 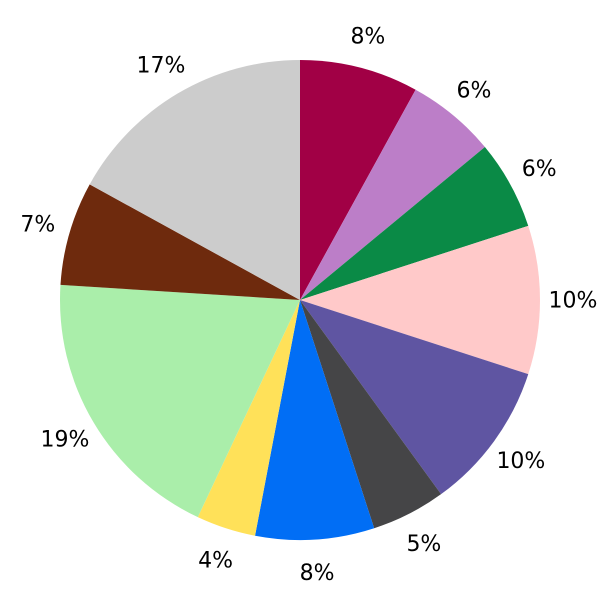 What do you see at coordinates (474, 90) in the screenshot?
I see `slice-label-2: 6%` at bounding box center [474, 90].